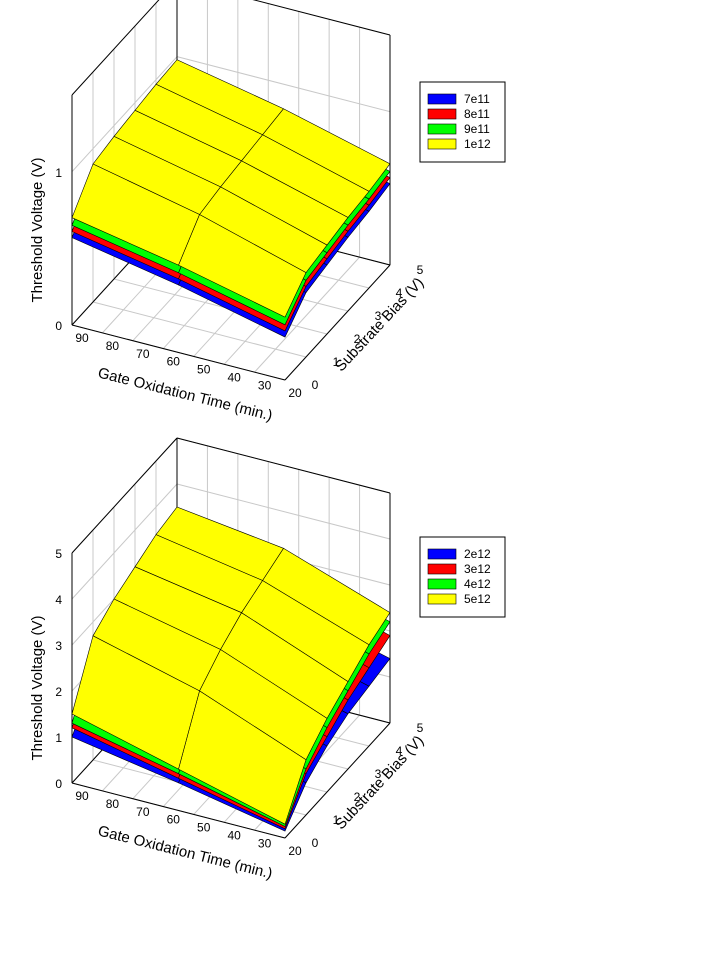 This screenshot has height=959, width=719. Describe the element at coordinates (58, 600) in the screenshot. I see `z-tick-label: 4` at that location.